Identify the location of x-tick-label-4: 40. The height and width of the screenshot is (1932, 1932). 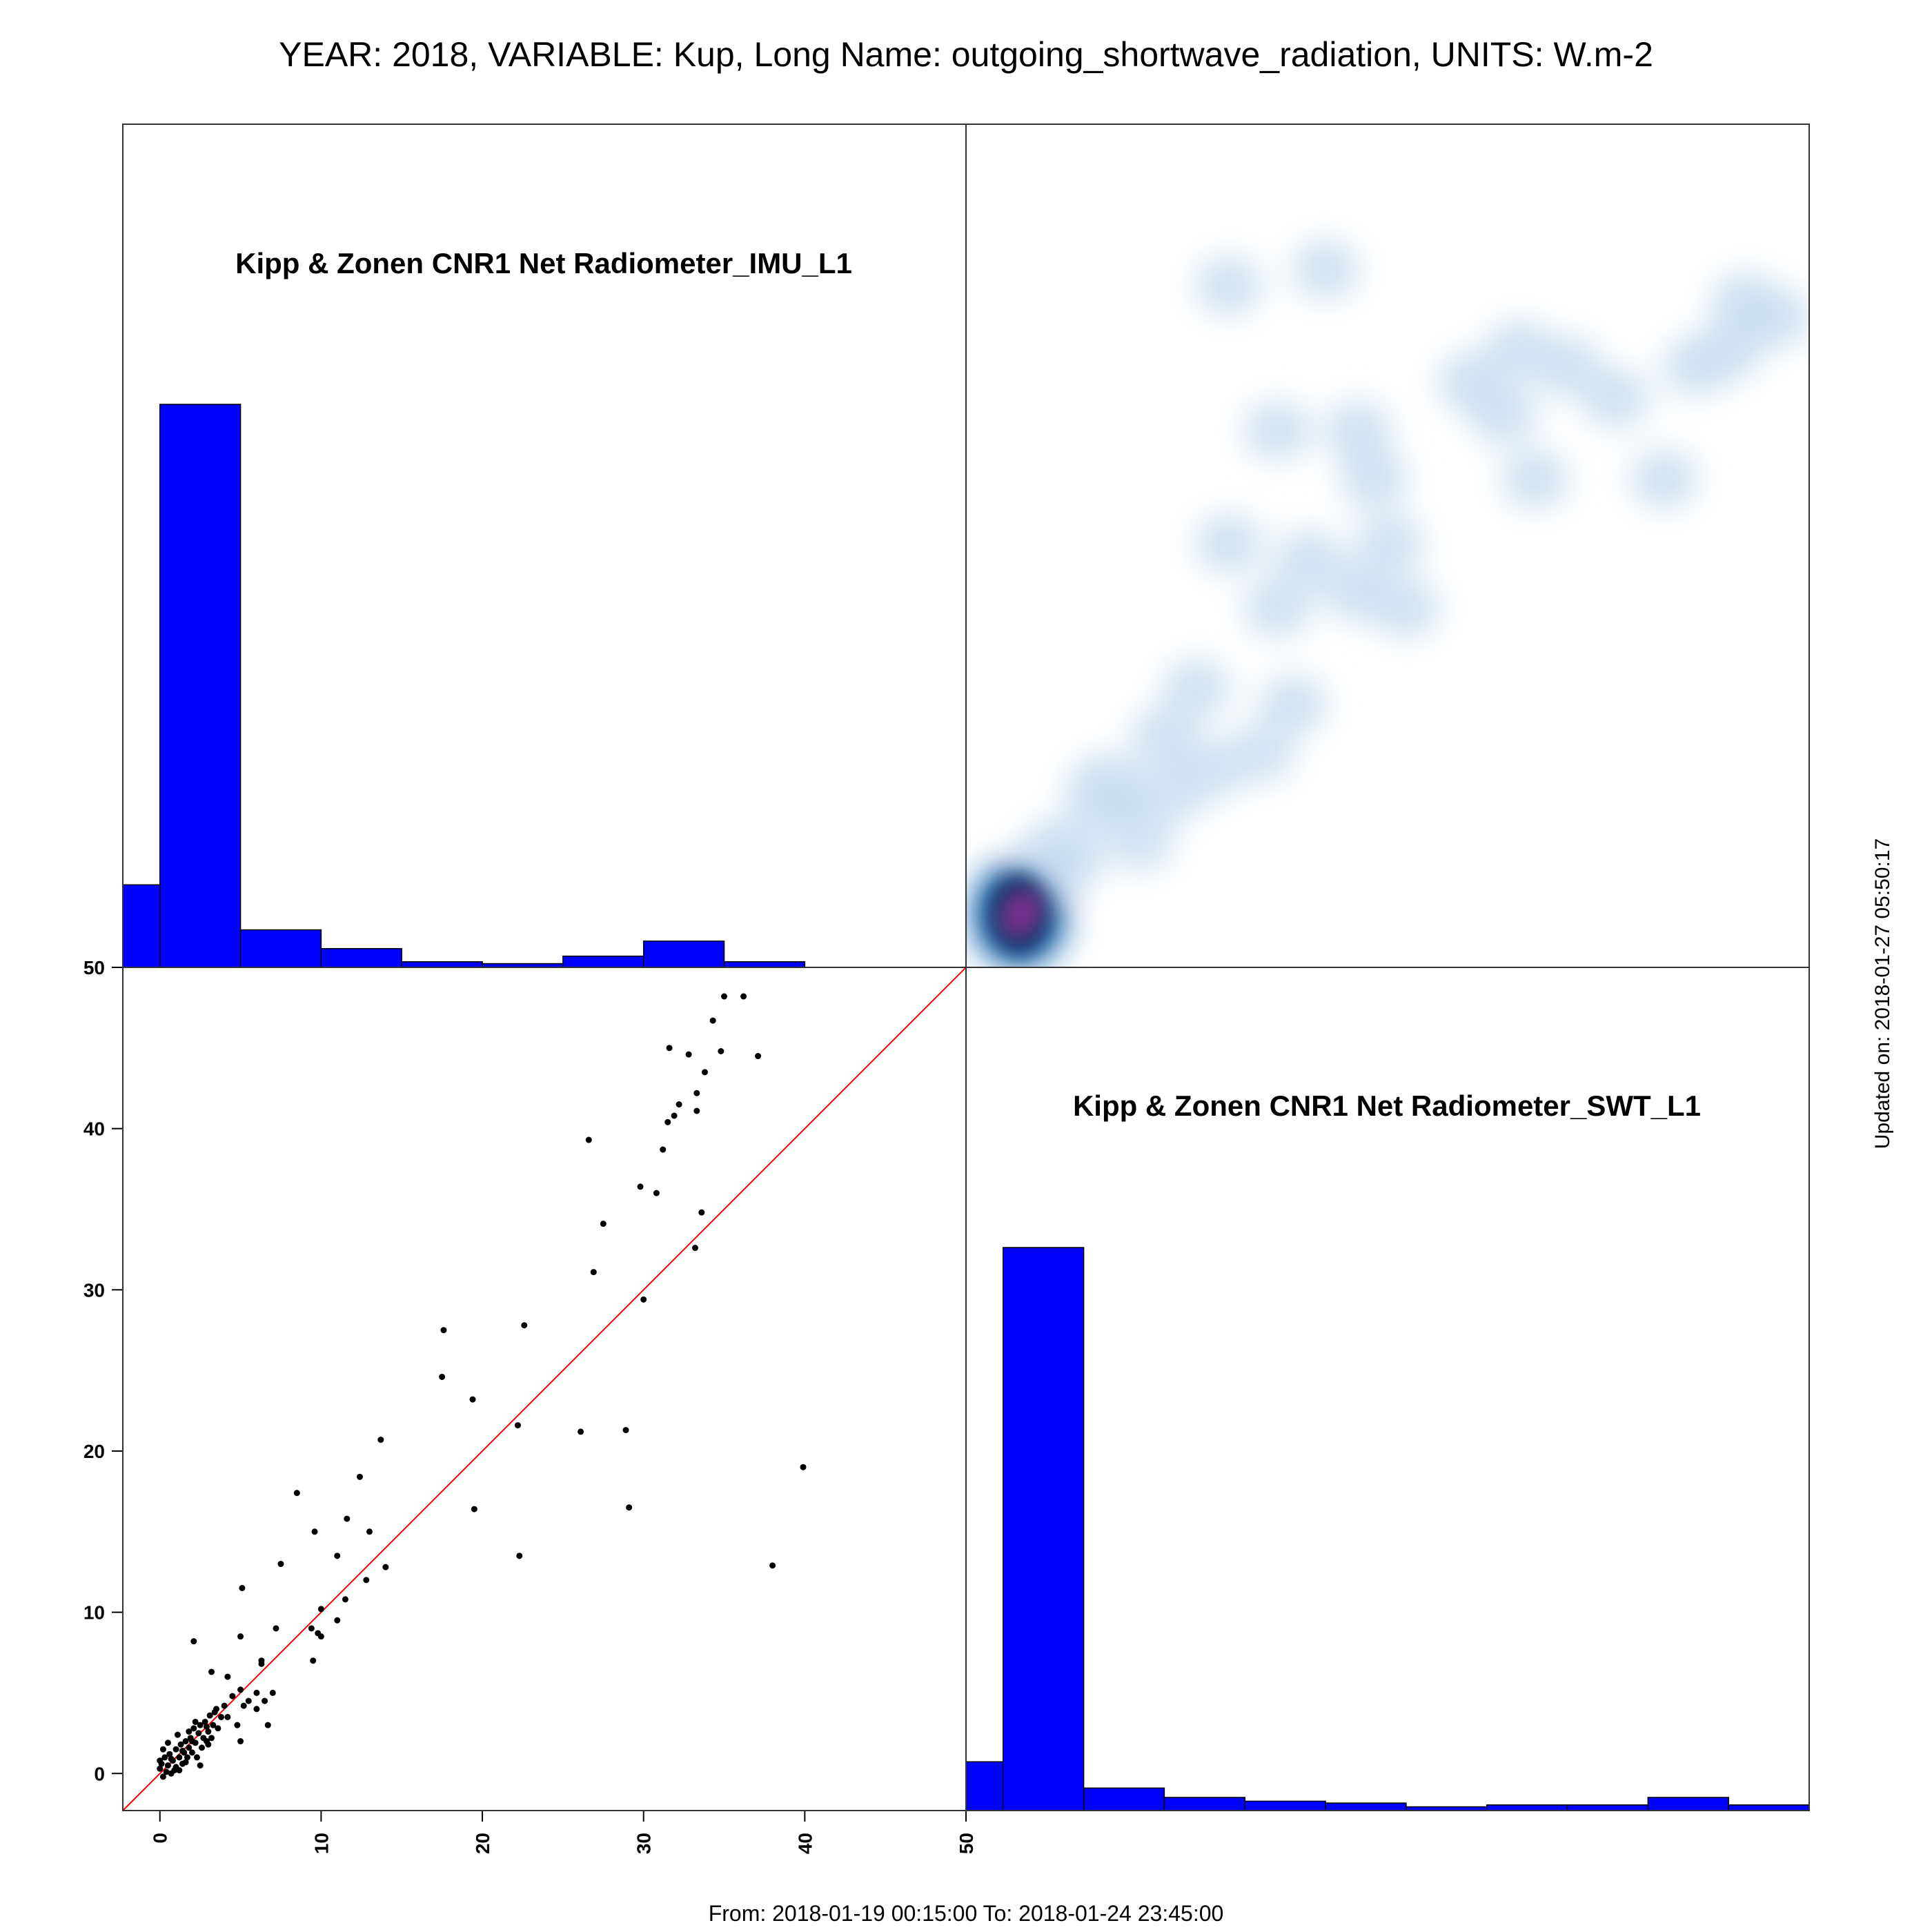
(805, 1843).